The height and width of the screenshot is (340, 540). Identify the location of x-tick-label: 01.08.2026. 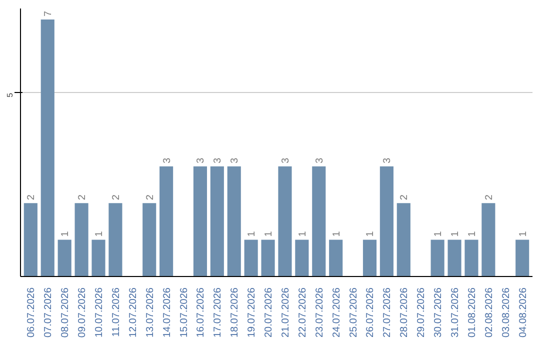
(472, 312).